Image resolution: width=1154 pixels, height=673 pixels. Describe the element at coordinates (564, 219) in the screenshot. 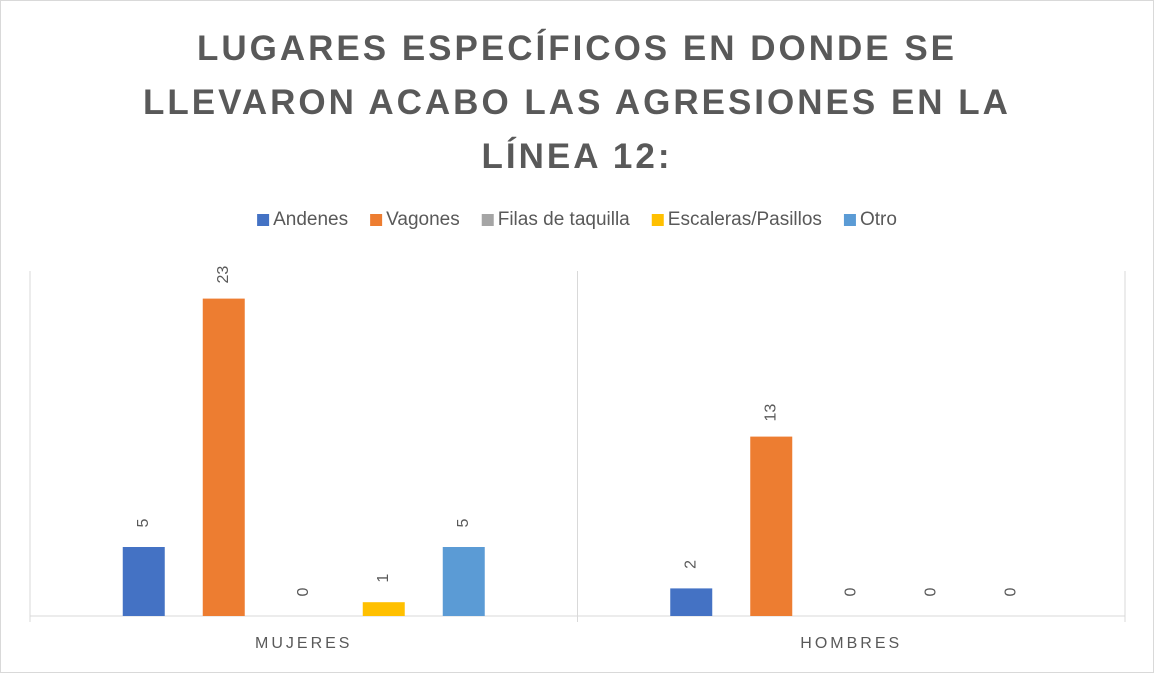

I see `legend-label: Filas de taquilla` at that location.